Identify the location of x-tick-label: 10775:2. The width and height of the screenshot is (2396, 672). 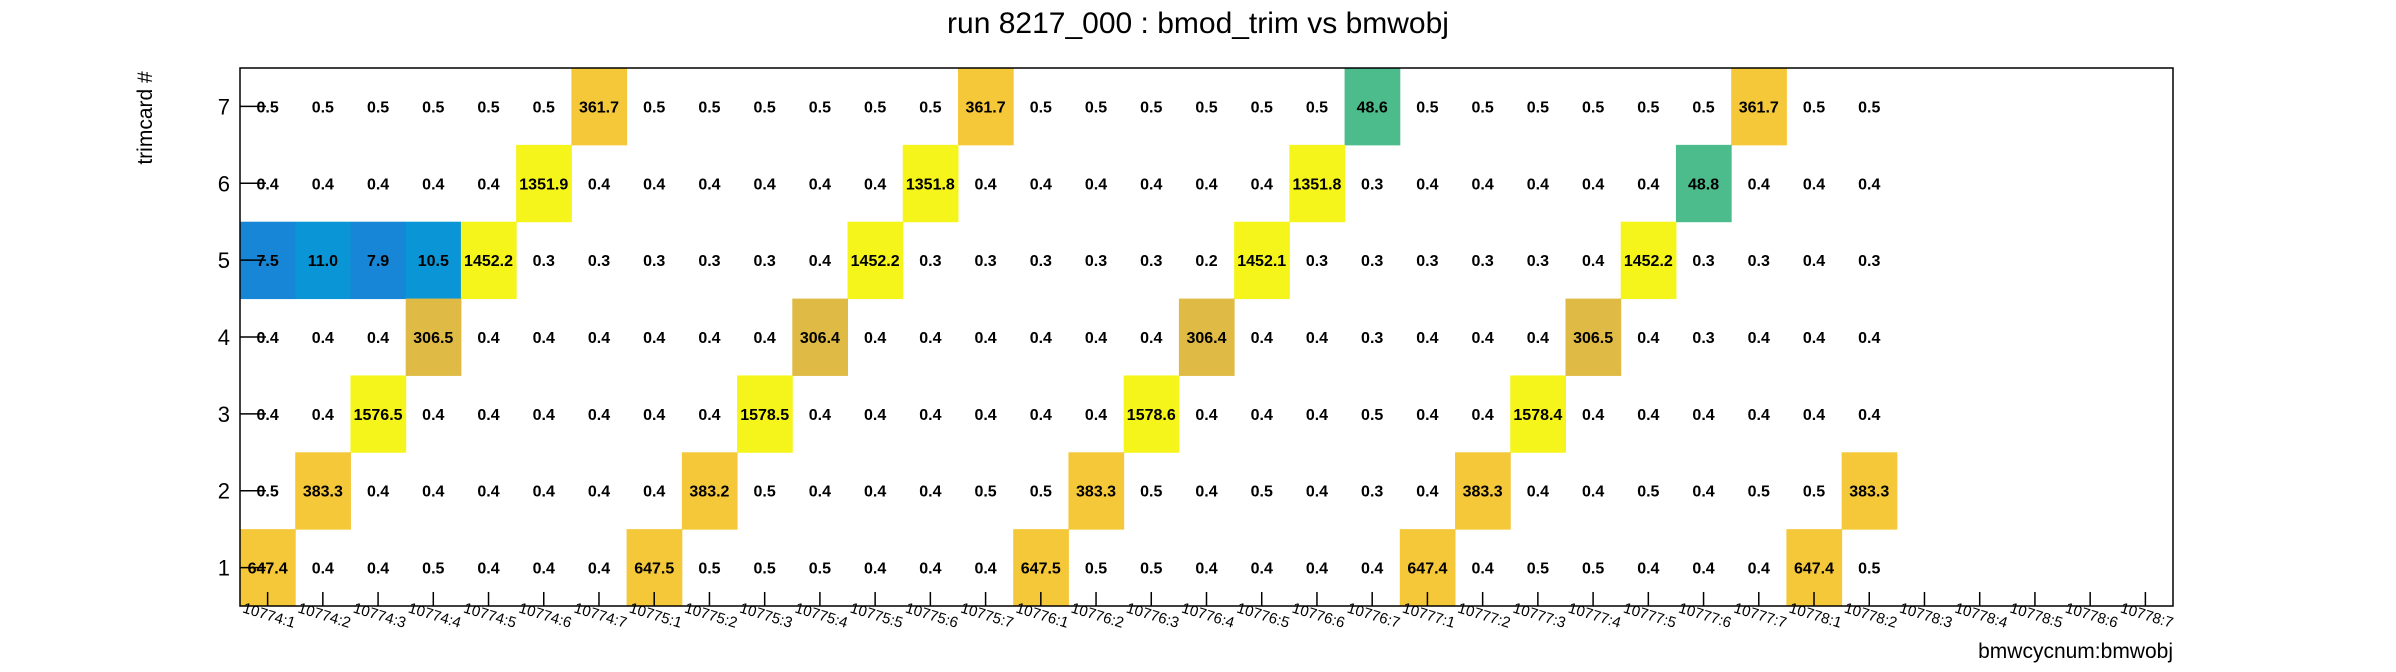
(710, 616).